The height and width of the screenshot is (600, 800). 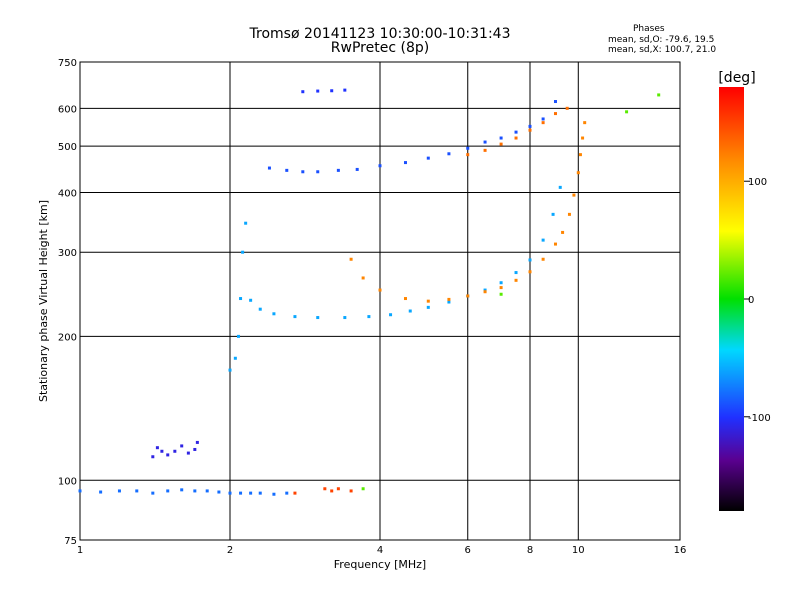 I want to click on x-axis-label: Frequency [MHz], so click(x=380, y=564).